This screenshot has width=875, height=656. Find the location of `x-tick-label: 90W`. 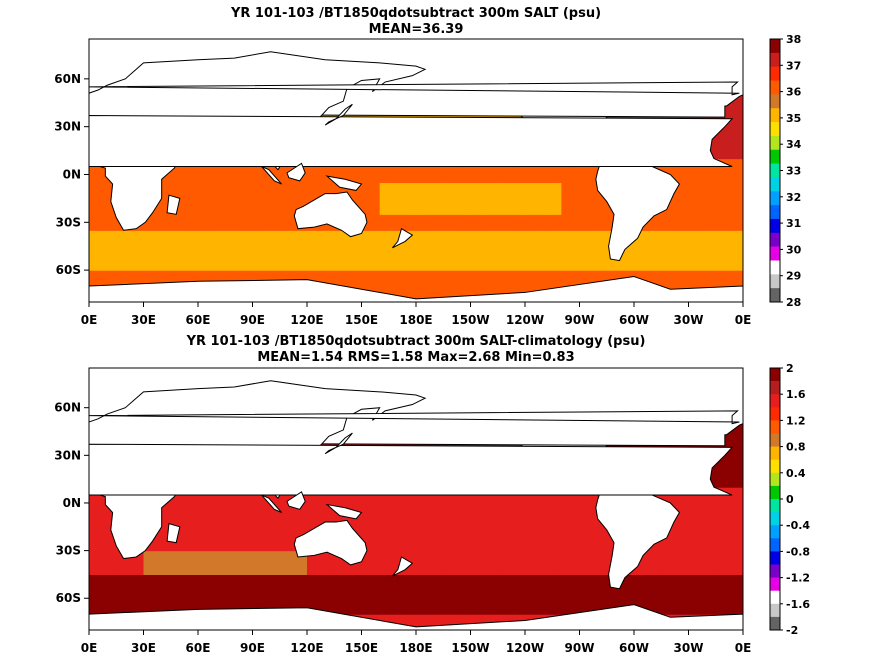

x-tick-label: 90W is located at coordinates (580, 648).